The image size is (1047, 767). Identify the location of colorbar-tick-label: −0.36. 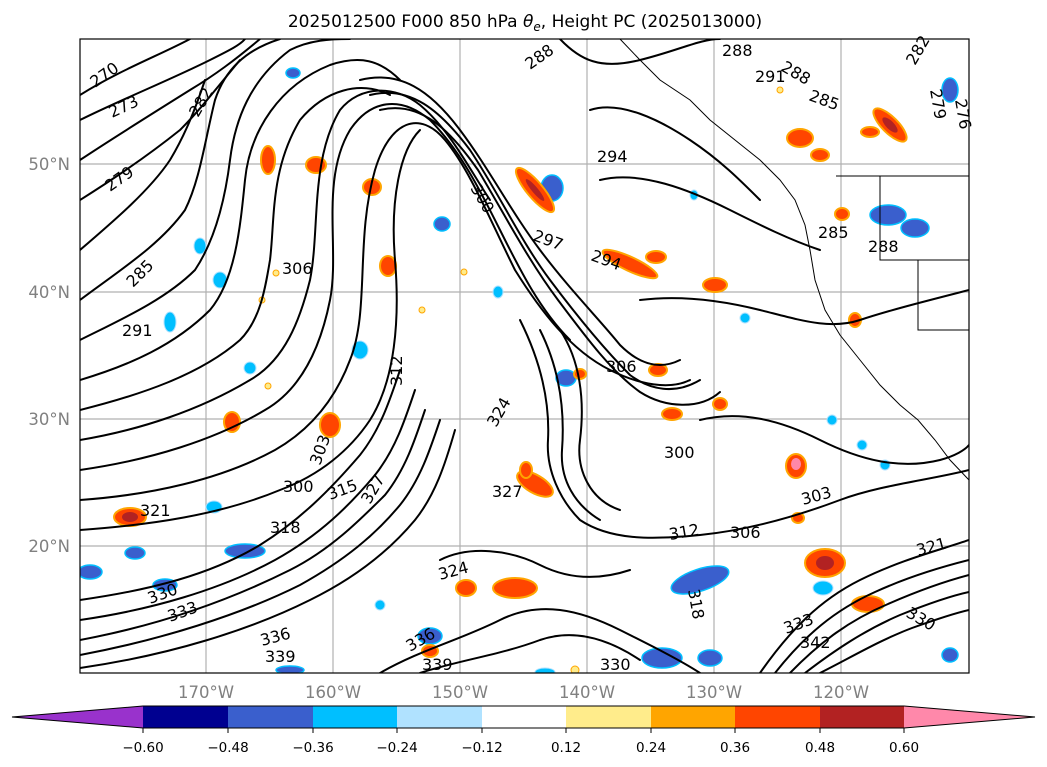
(312, 748).